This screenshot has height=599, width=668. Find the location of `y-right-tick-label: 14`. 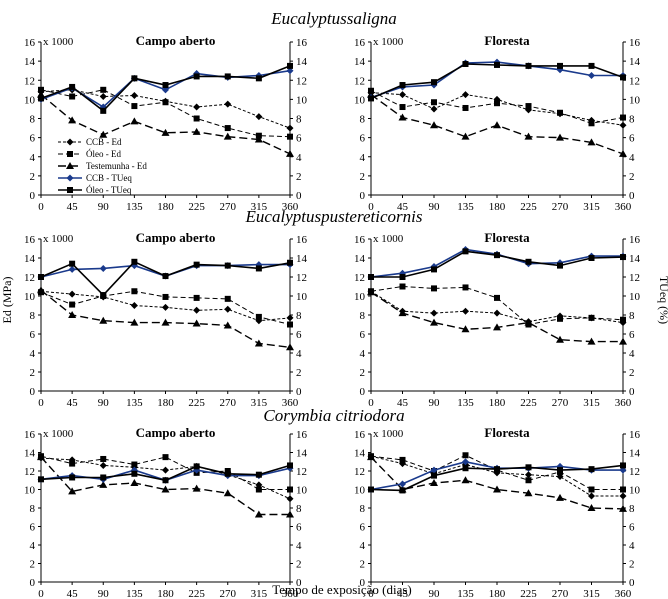

y-right-tick-label: 14 is located at coordinates (302, 62).